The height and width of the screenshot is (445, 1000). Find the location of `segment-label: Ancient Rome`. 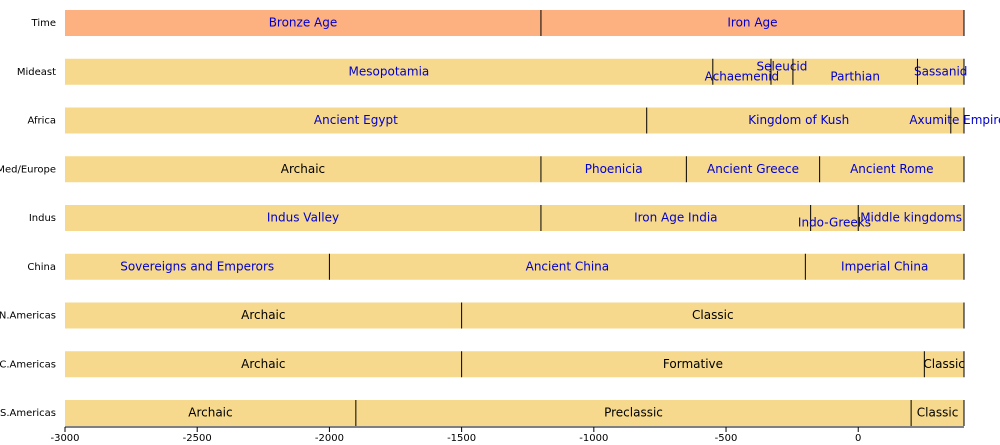

segment-label: Ancient Rome is located at coordinates (891, 169).